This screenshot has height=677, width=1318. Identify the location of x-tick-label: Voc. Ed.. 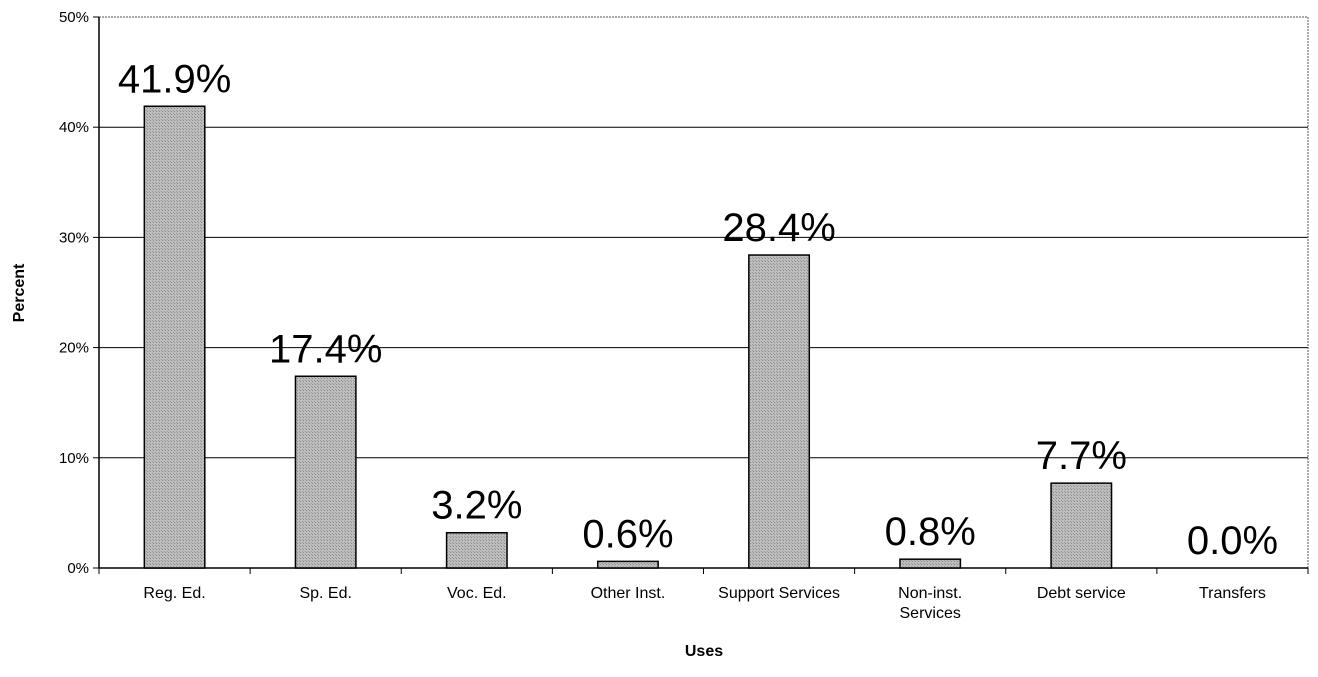
(477, 593).